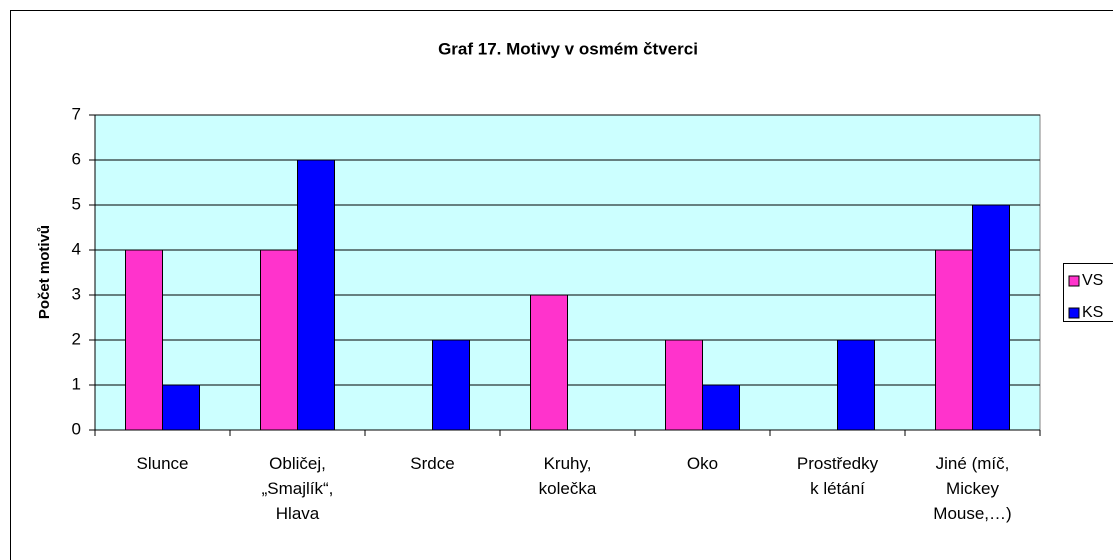  I want to click on x-tick-label: Prostředky k létání, so click(838, 476).